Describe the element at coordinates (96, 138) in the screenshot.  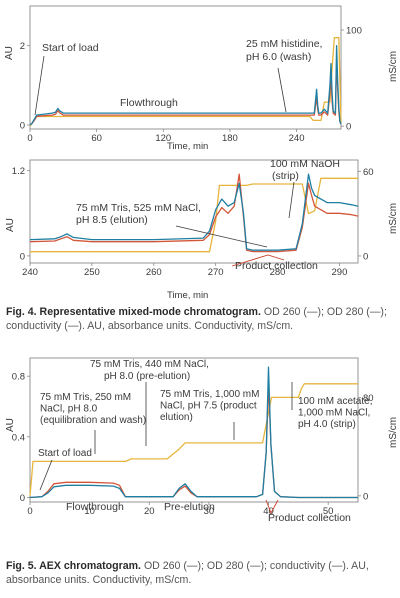
I see `fig4-top-xtick-label: 60` at that location.